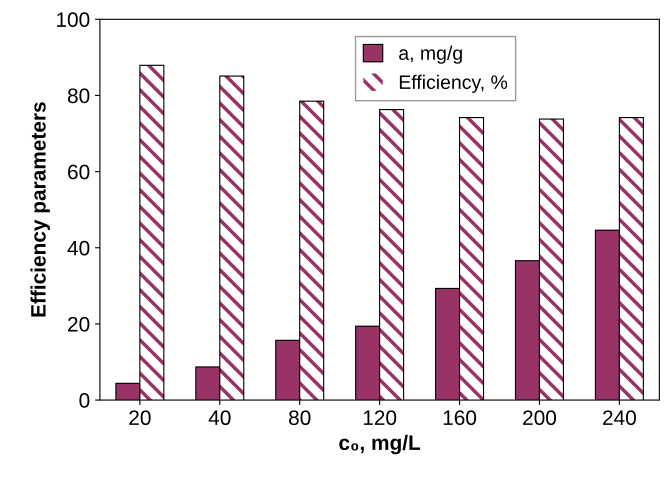 Image resolution: width=666 pixels, height=482 pixels. Describe the element at coordinates (79, 172) in the screenshot. I see `y-tick-label: 60` at that location.